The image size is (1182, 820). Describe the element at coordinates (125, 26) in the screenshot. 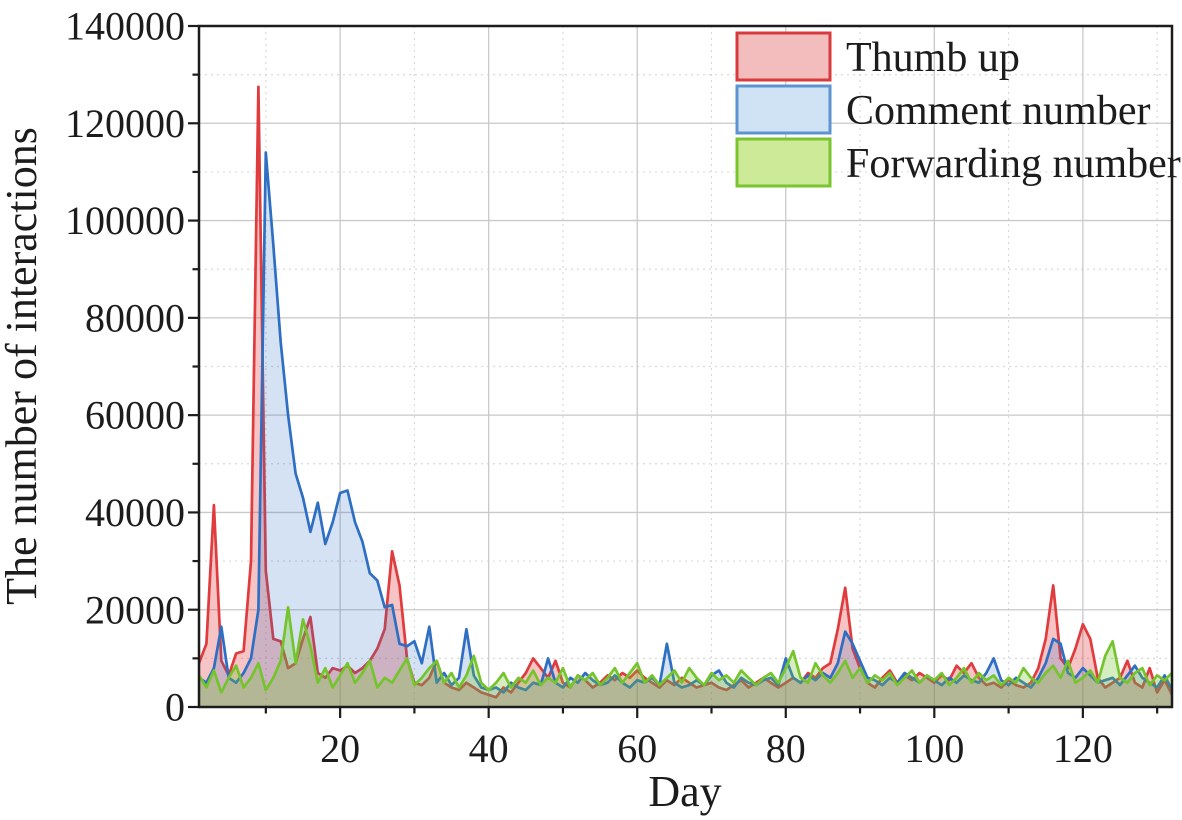

I see `y-tick-label: 140000` at that location.